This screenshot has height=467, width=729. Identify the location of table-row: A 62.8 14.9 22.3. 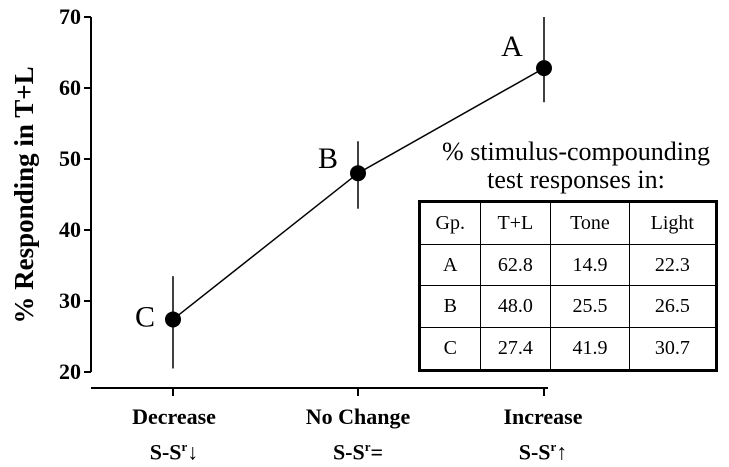
(568, 265).